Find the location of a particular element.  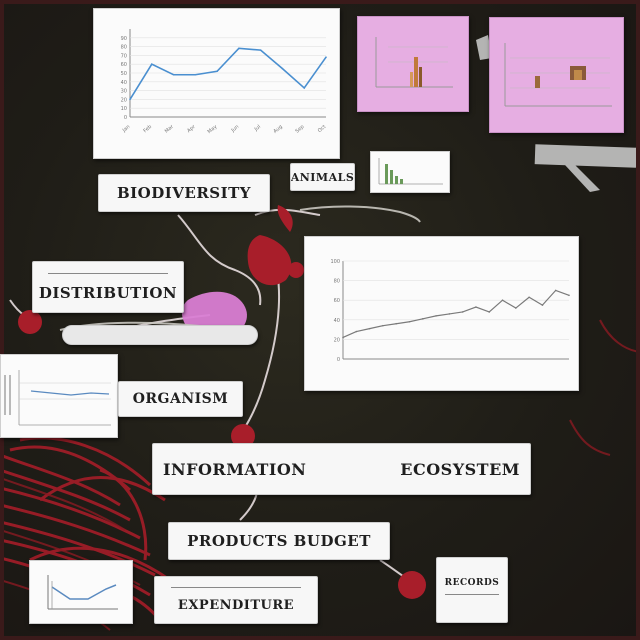

mini-bar-chart-green is located at coordinates (410, 171).